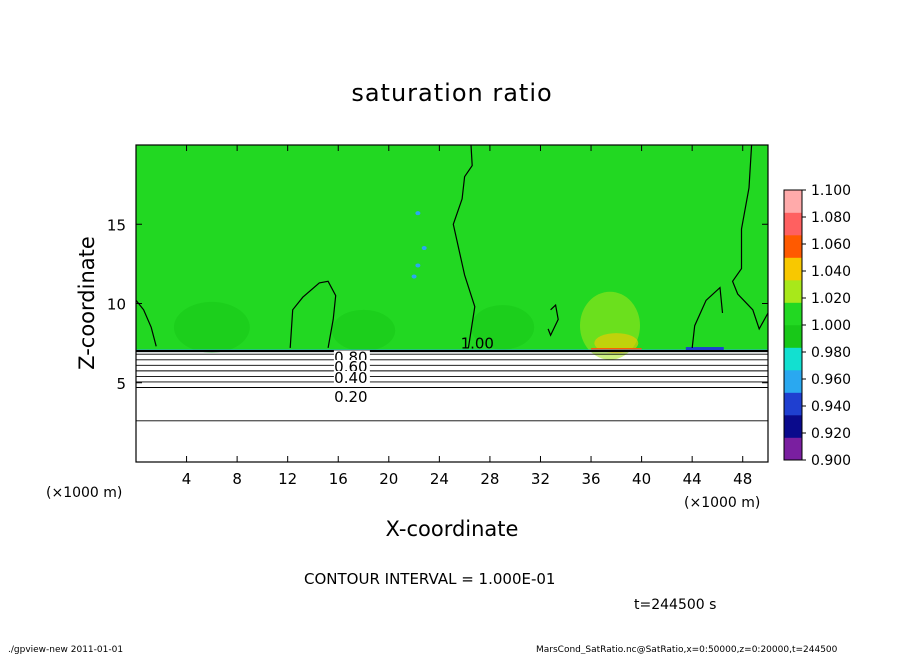 The height and width of the screenshot is (654, 904). What do you see at coordinates (722, 503) in the screenshot?
I see `x-unit-right: (×1000 m)` at bounding box center [722, 503].